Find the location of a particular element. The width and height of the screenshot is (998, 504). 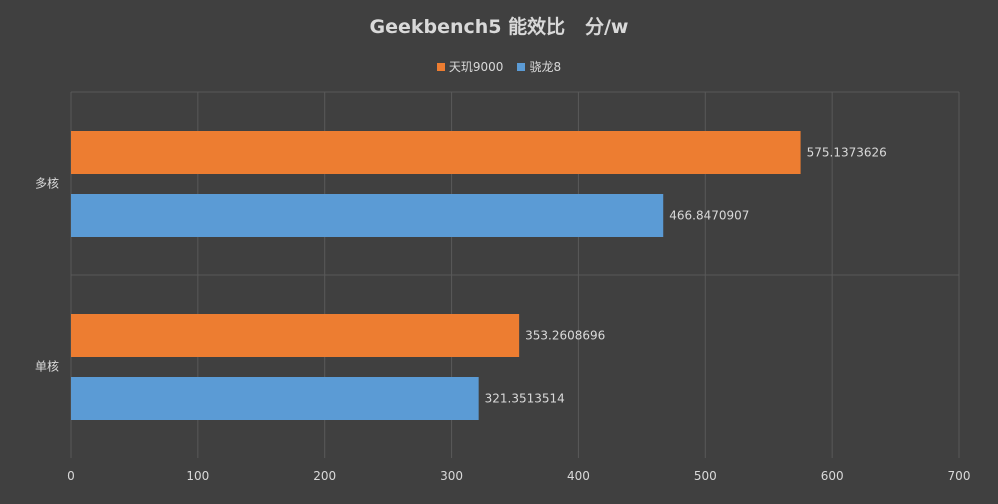

legend-item-series-1: 骁龙8 is located at coordinates (539, 66).